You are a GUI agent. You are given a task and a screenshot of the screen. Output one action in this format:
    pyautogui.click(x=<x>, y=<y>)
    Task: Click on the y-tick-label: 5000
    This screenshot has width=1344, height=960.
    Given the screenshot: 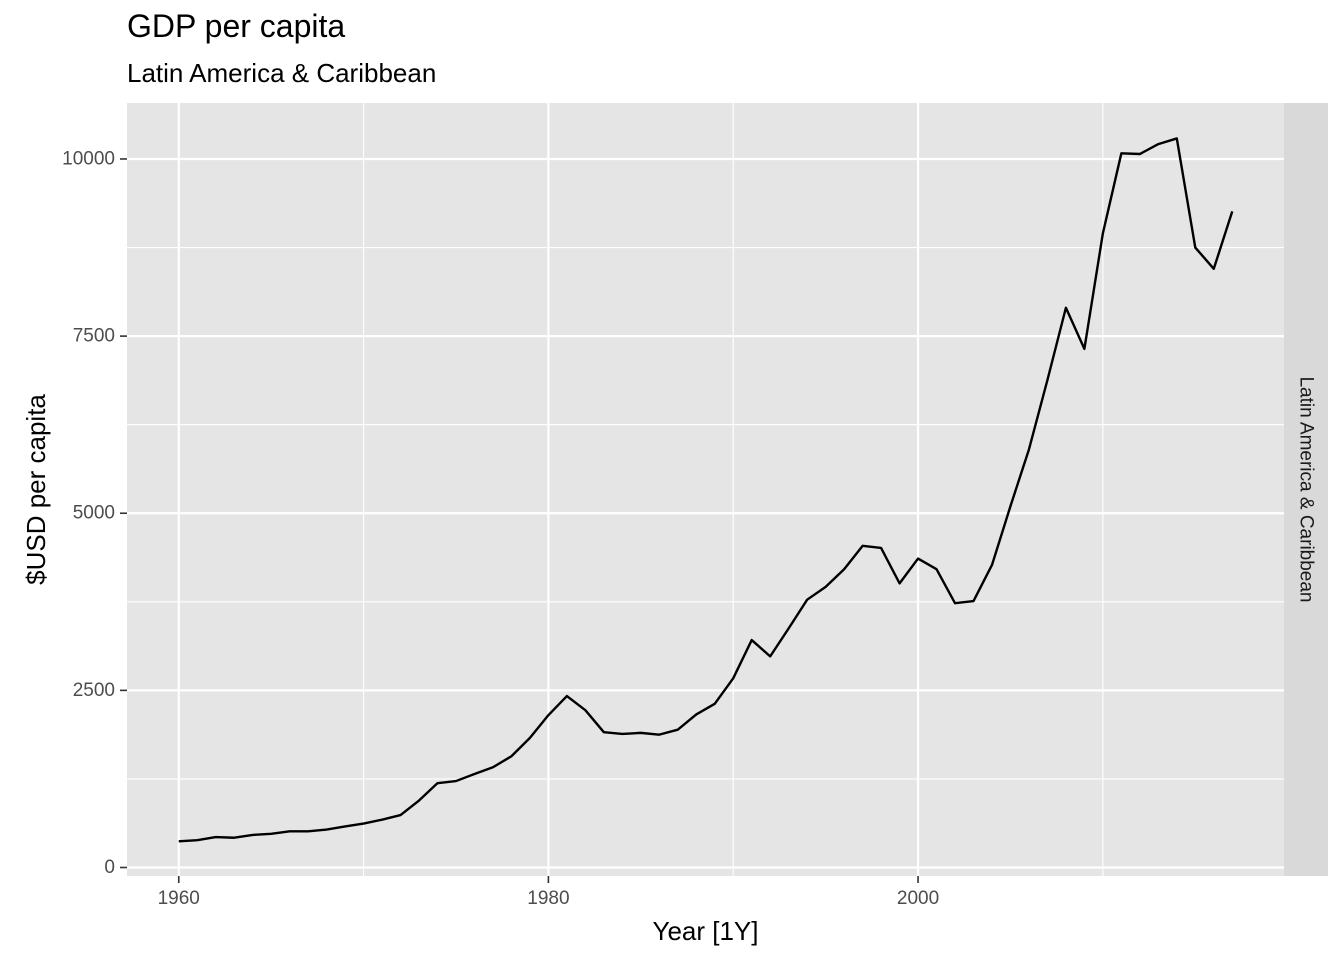 What is the action you would take?
    pyautogui.click(x=94, y=513)
    